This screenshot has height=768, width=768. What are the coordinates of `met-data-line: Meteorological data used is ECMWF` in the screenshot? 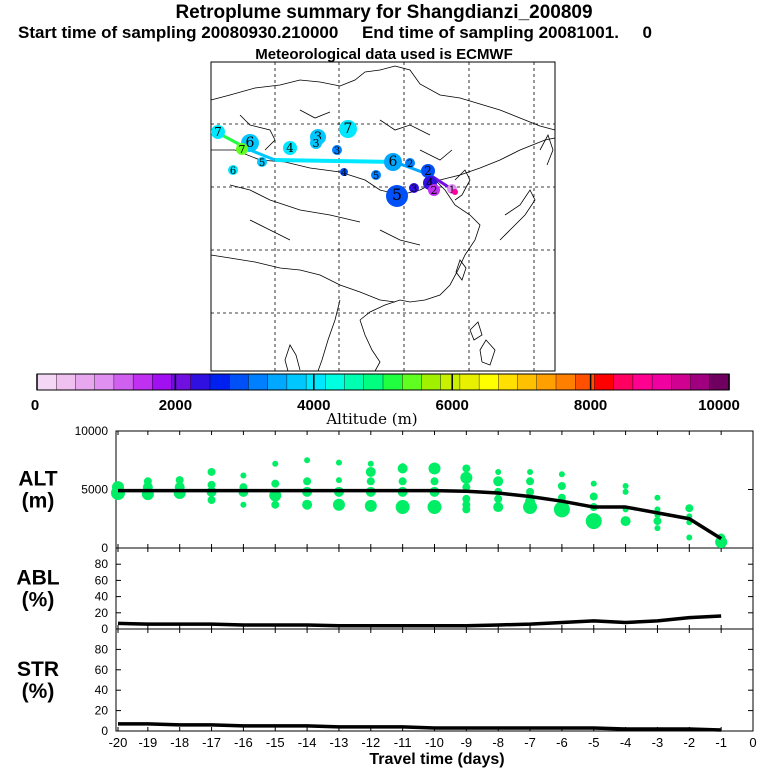 It's located at (384, 54).